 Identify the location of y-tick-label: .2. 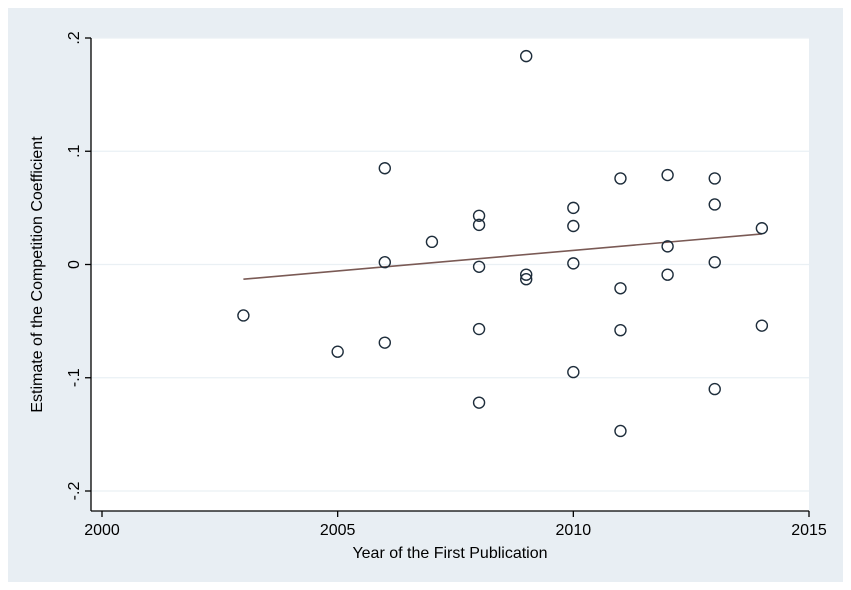
(74, 37).